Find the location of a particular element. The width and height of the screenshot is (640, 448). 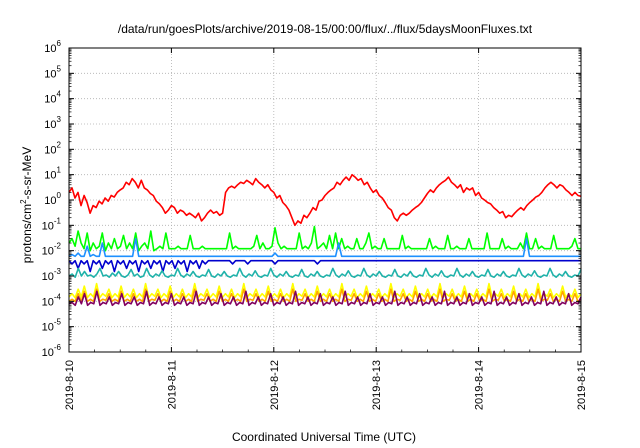

y-tick-label: 10⁻¹ is located at coordinates (52, 224).